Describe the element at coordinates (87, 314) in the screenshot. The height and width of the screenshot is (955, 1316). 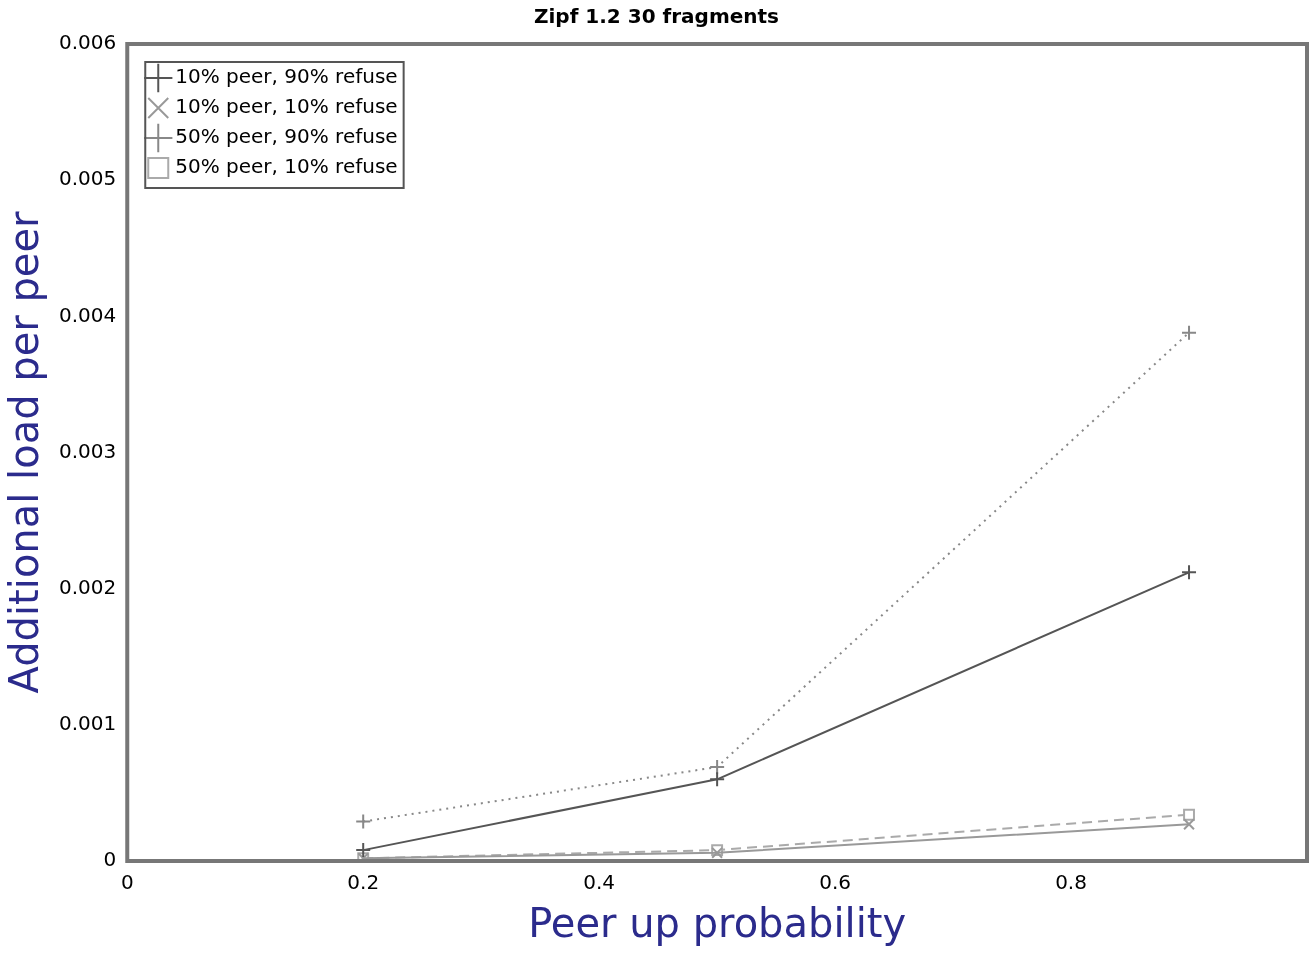
I see `y-tick-label: 0.004` at that location.